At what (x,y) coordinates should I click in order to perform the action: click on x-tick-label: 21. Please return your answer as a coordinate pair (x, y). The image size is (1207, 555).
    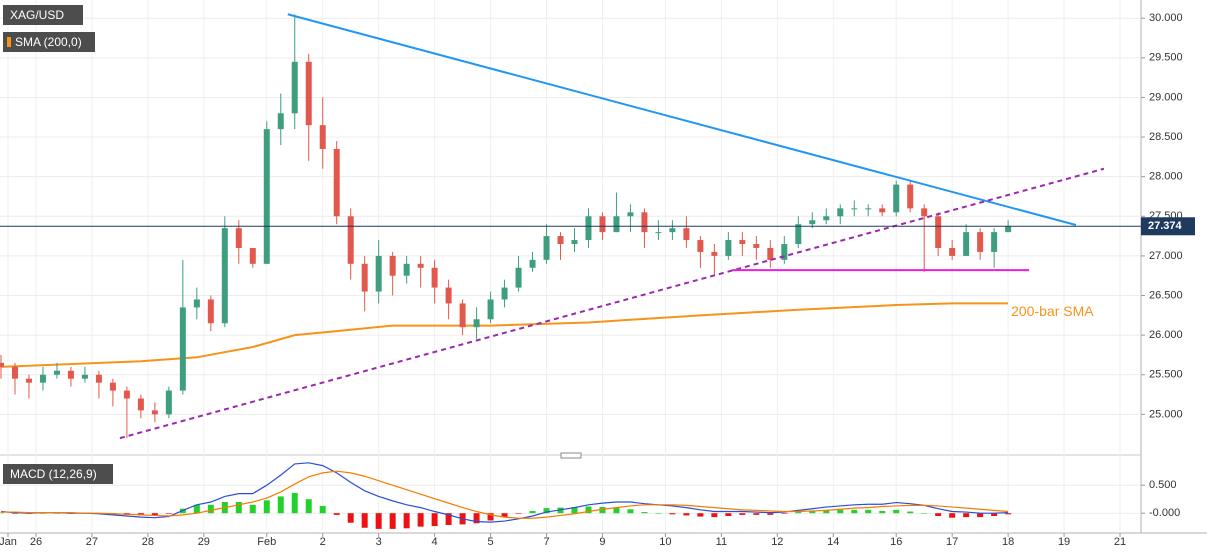
    Looking at the image, I should click on (1120, 542).